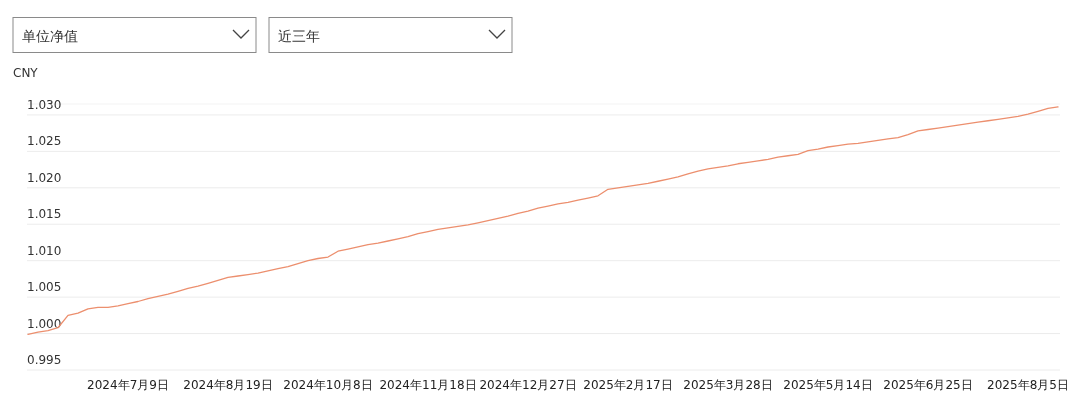 The height and width of the screenshot is (409, 1080). What do you see at coordinates (44, 360) in the screenshot?
I see `y-tick-label: 0.995` at bounding box center [44, 360].